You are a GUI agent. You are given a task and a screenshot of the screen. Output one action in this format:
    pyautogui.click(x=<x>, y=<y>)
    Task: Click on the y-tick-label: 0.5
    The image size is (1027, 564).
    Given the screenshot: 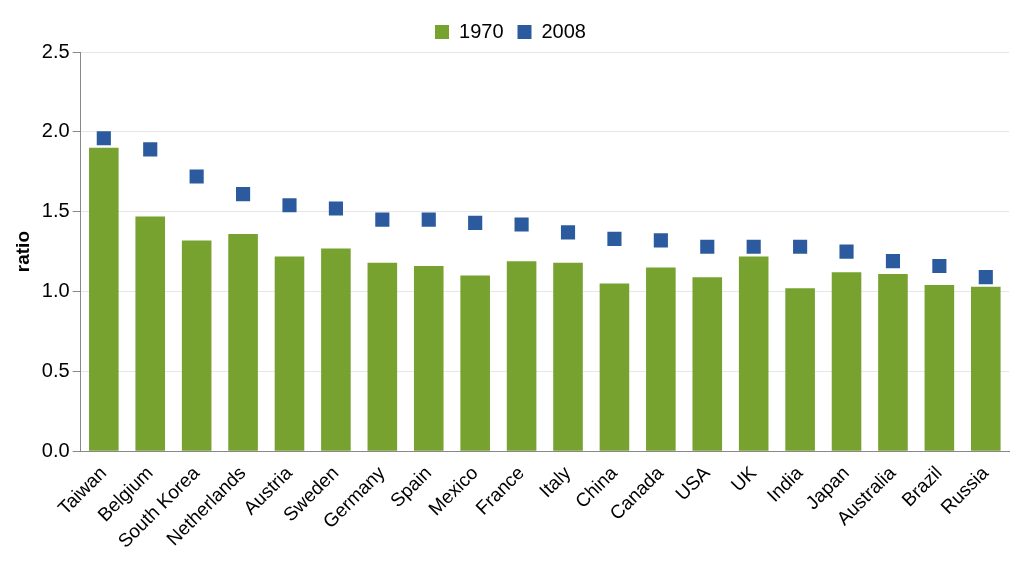 What is the action you would take?
    pyautogui.click(x=55, y=369)
    